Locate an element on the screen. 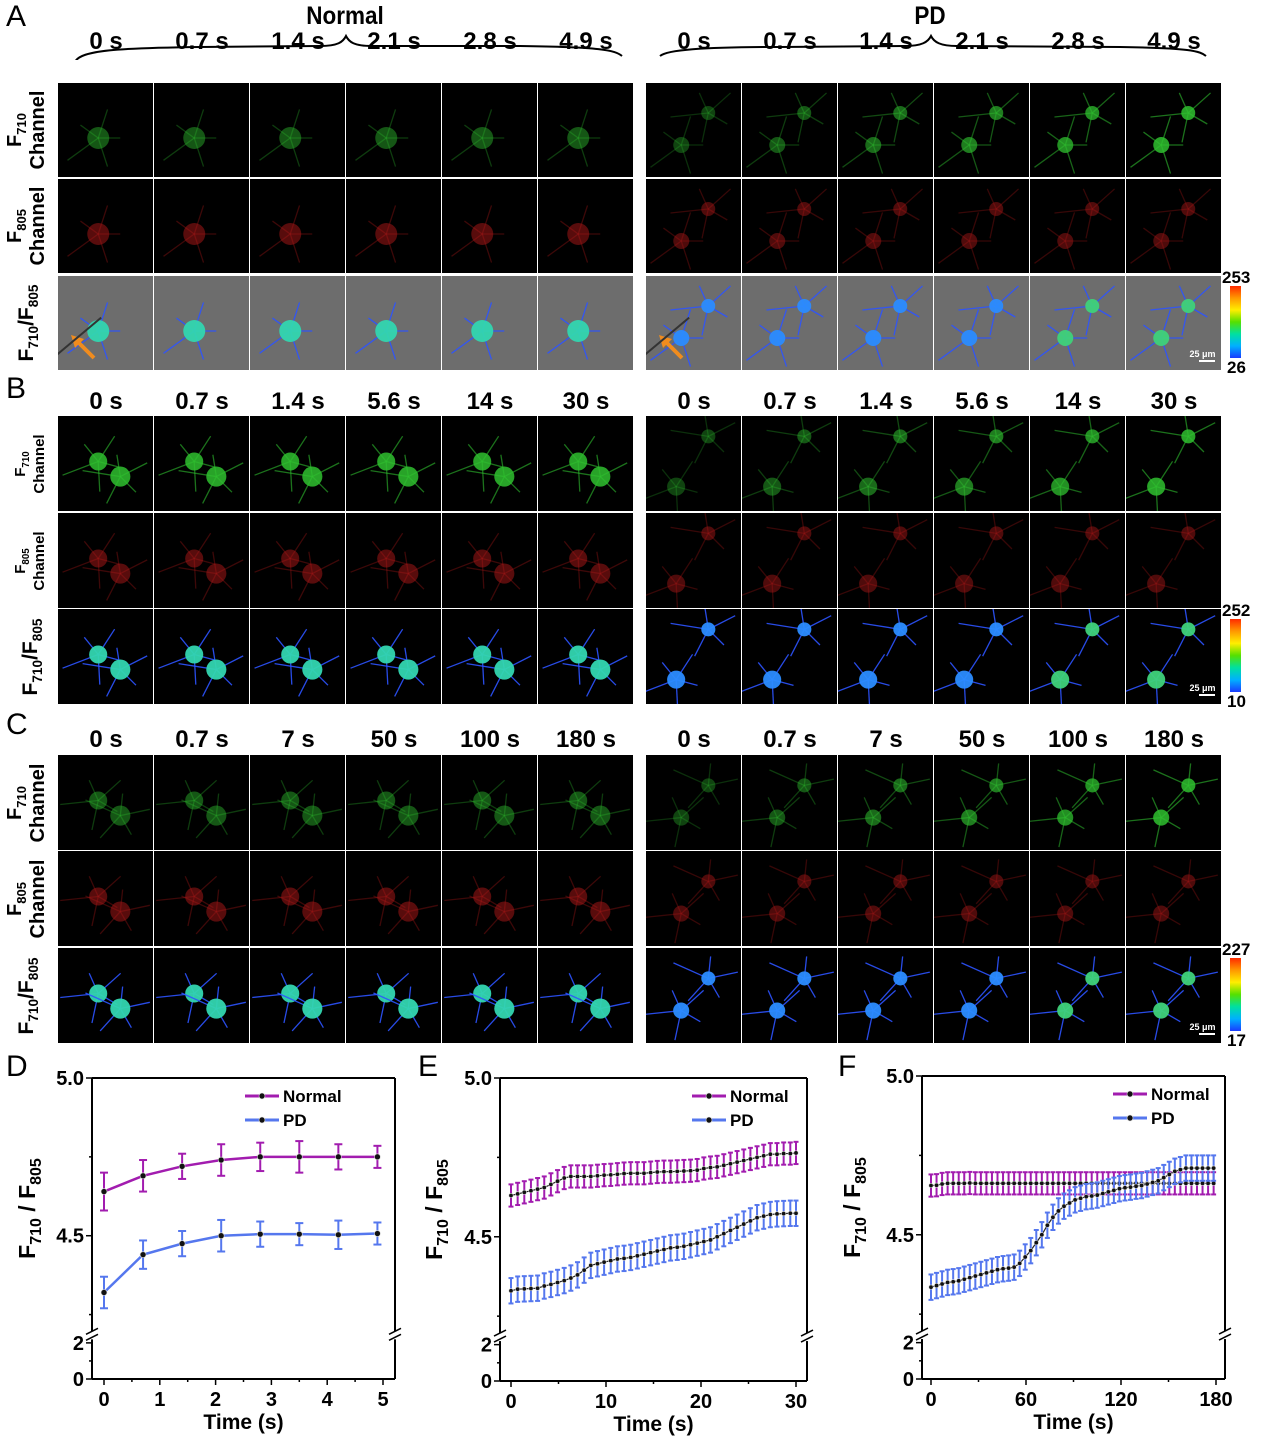 The image size is (1267, 1456). y-label-f: F is located at coordinates (434, 1253).